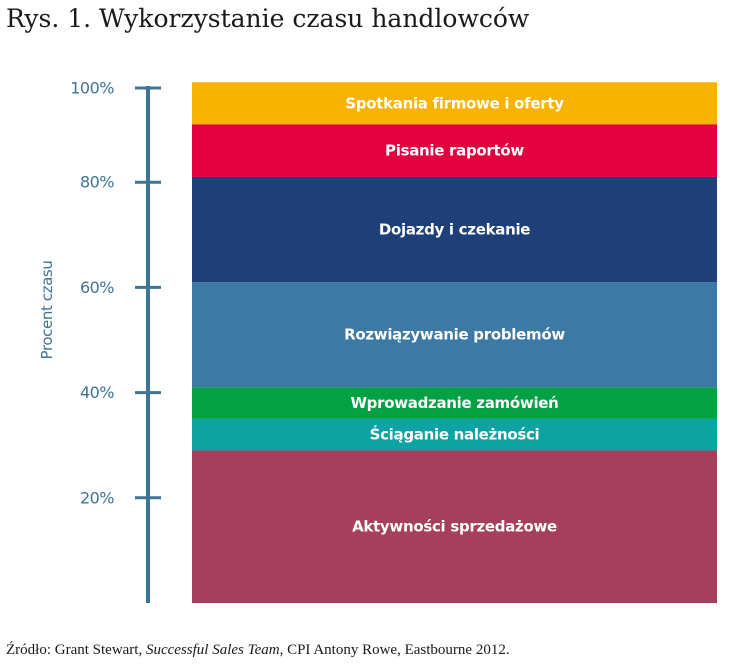 This screenshot has height=671, width=736. I want to click on segment-label-rozwiazywanie-problemow: Rozwiązywanie problemów, so click(454, 335).